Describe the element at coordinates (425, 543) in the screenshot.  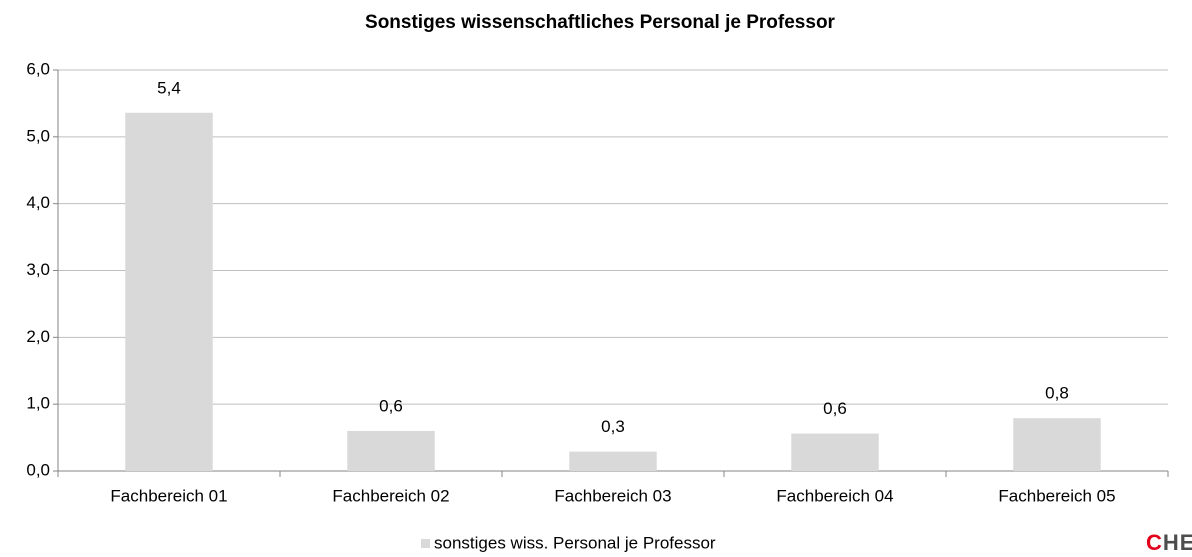
I see `legend-swatch` at that location.